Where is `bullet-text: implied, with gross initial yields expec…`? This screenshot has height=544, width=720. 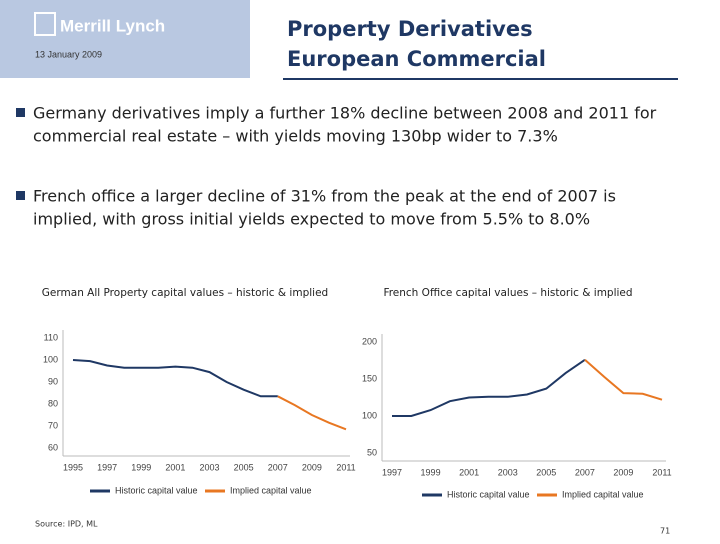
bullet-text: implied, with gross initial yields expec… is located at coordinates (311, 219).